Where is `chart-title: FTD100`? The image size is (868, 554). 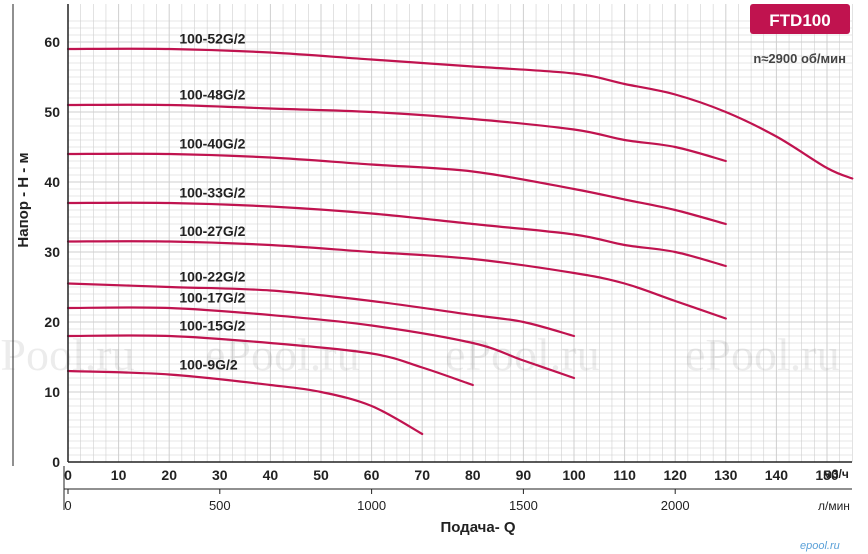 chart-title: FTD100 is located at coordinates (799, 20).